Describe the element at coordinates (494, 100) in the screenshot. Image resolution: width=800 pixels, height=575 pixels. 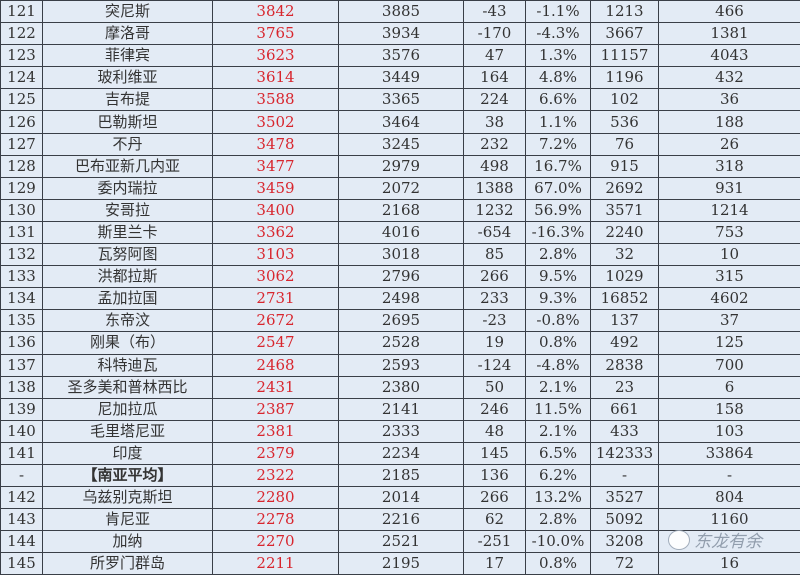
I see `change-cell: 224` at that location.